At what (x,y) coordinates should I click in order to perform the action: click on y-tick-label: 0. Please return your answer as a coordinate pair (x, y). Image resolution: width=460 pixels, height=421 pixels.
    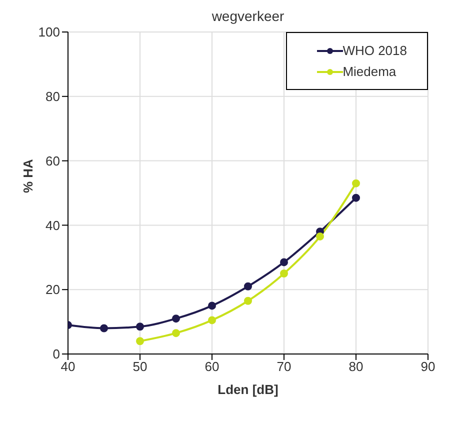
    Looking at the image, I should click on (56, 354).